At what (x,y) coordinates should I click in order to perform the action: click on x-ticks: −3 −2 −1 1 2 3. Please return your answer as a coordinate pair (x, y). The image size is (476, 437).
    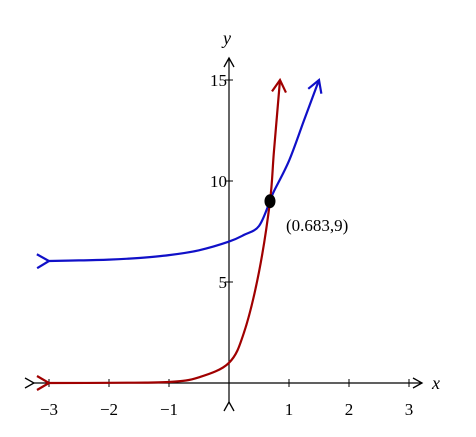
    Looking at the image, I should click on (226, 399).